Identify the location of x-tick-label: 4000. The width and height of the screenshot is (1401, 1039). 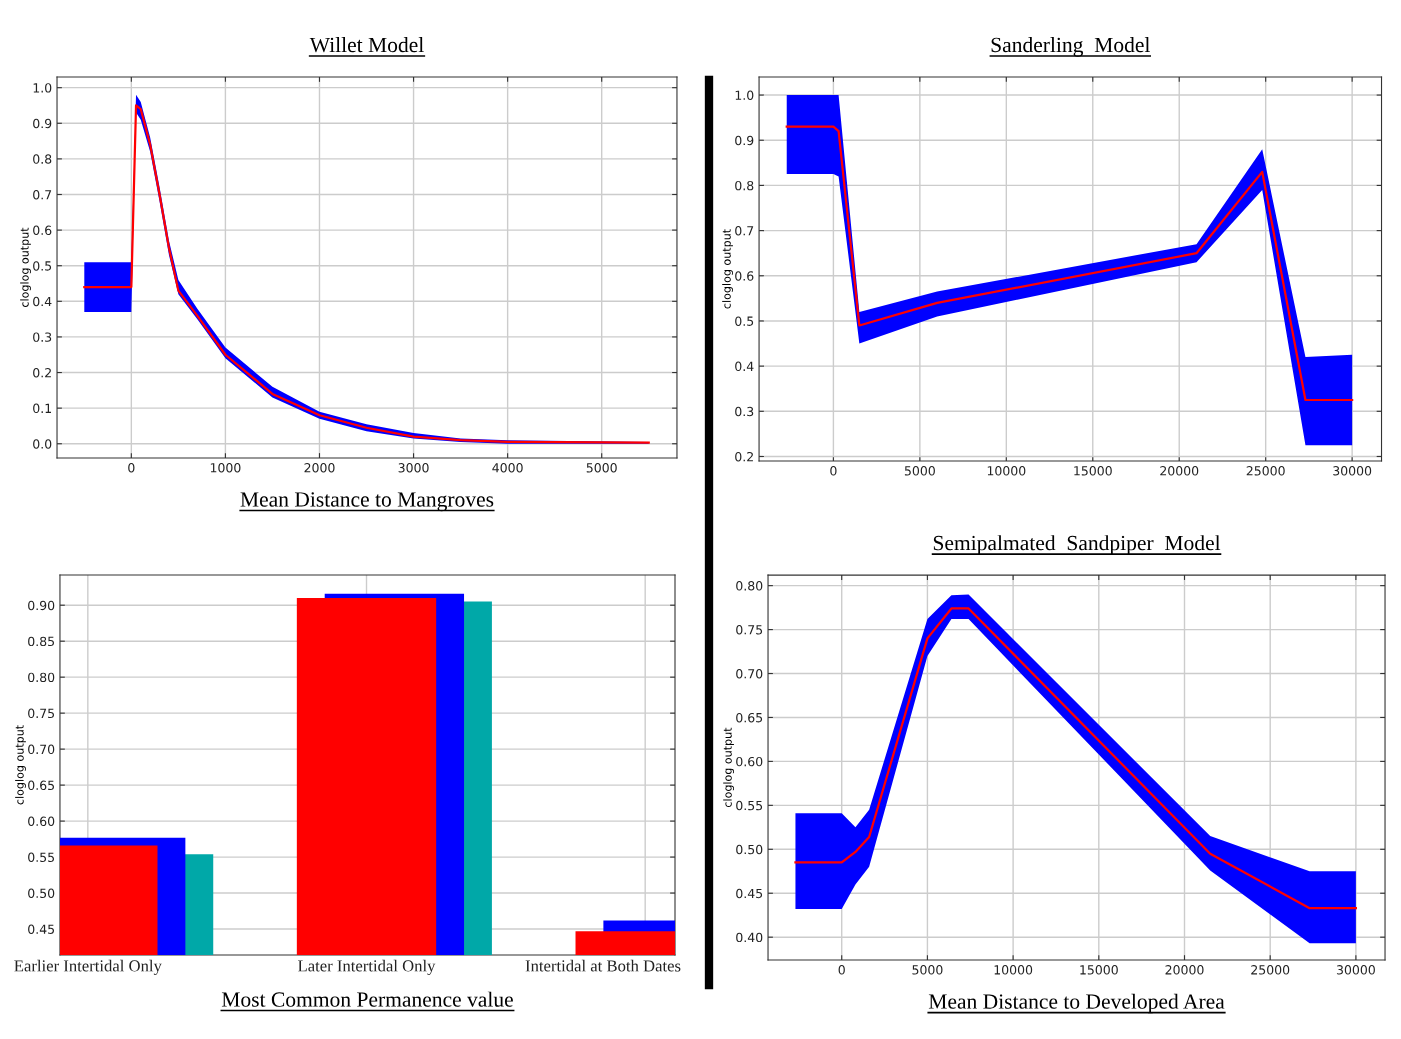
(507, 468).